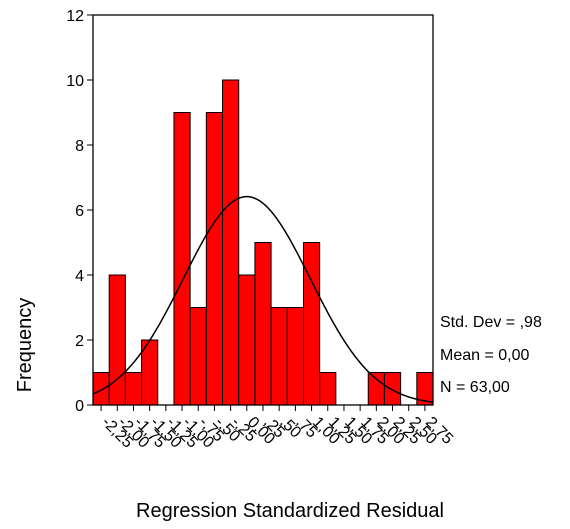 This screenshot has height=529, width=570. What do you see at coordinates (79, 276) in the screenshot?
I see `y-tick-label: 4` at bounding box center [79, 276].